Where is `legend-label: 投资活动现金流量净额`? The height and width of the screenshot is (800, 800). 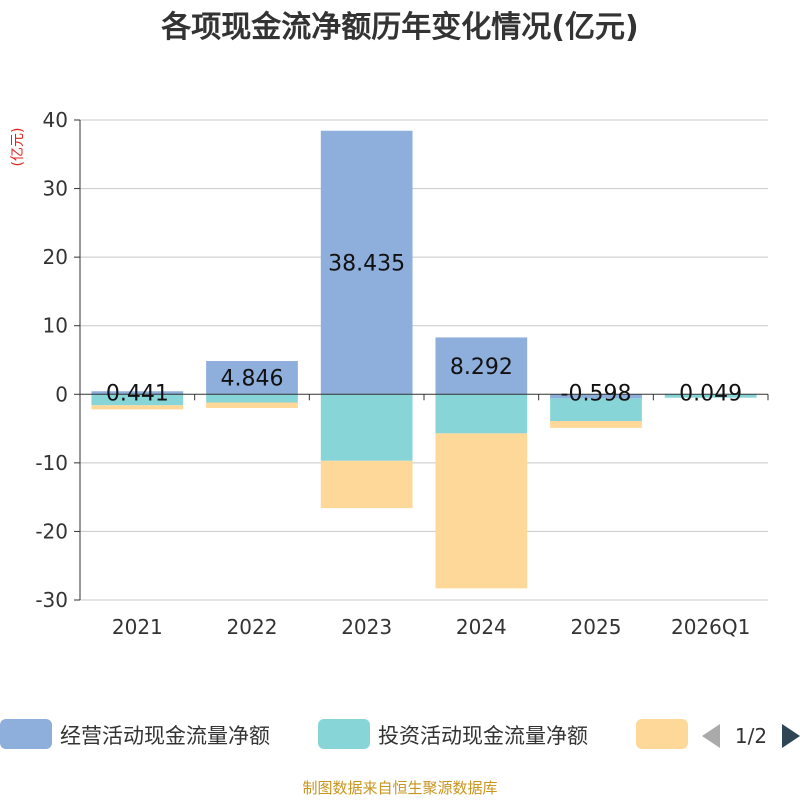
legend-label: 投资活动现金流量净额 is located at coordinates (483, 736).